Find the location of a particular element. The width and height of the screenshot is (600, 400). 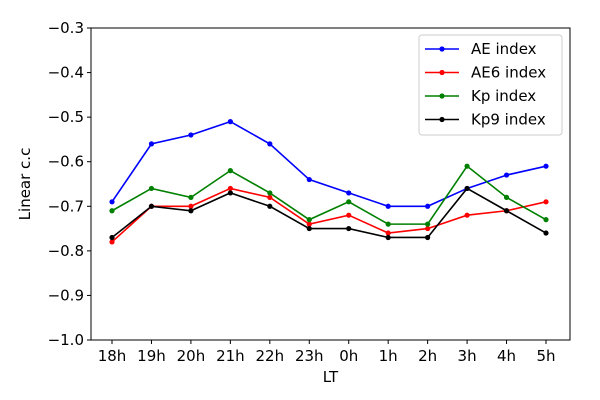

legend-label: Kp index is located at coordinates (503, 96).